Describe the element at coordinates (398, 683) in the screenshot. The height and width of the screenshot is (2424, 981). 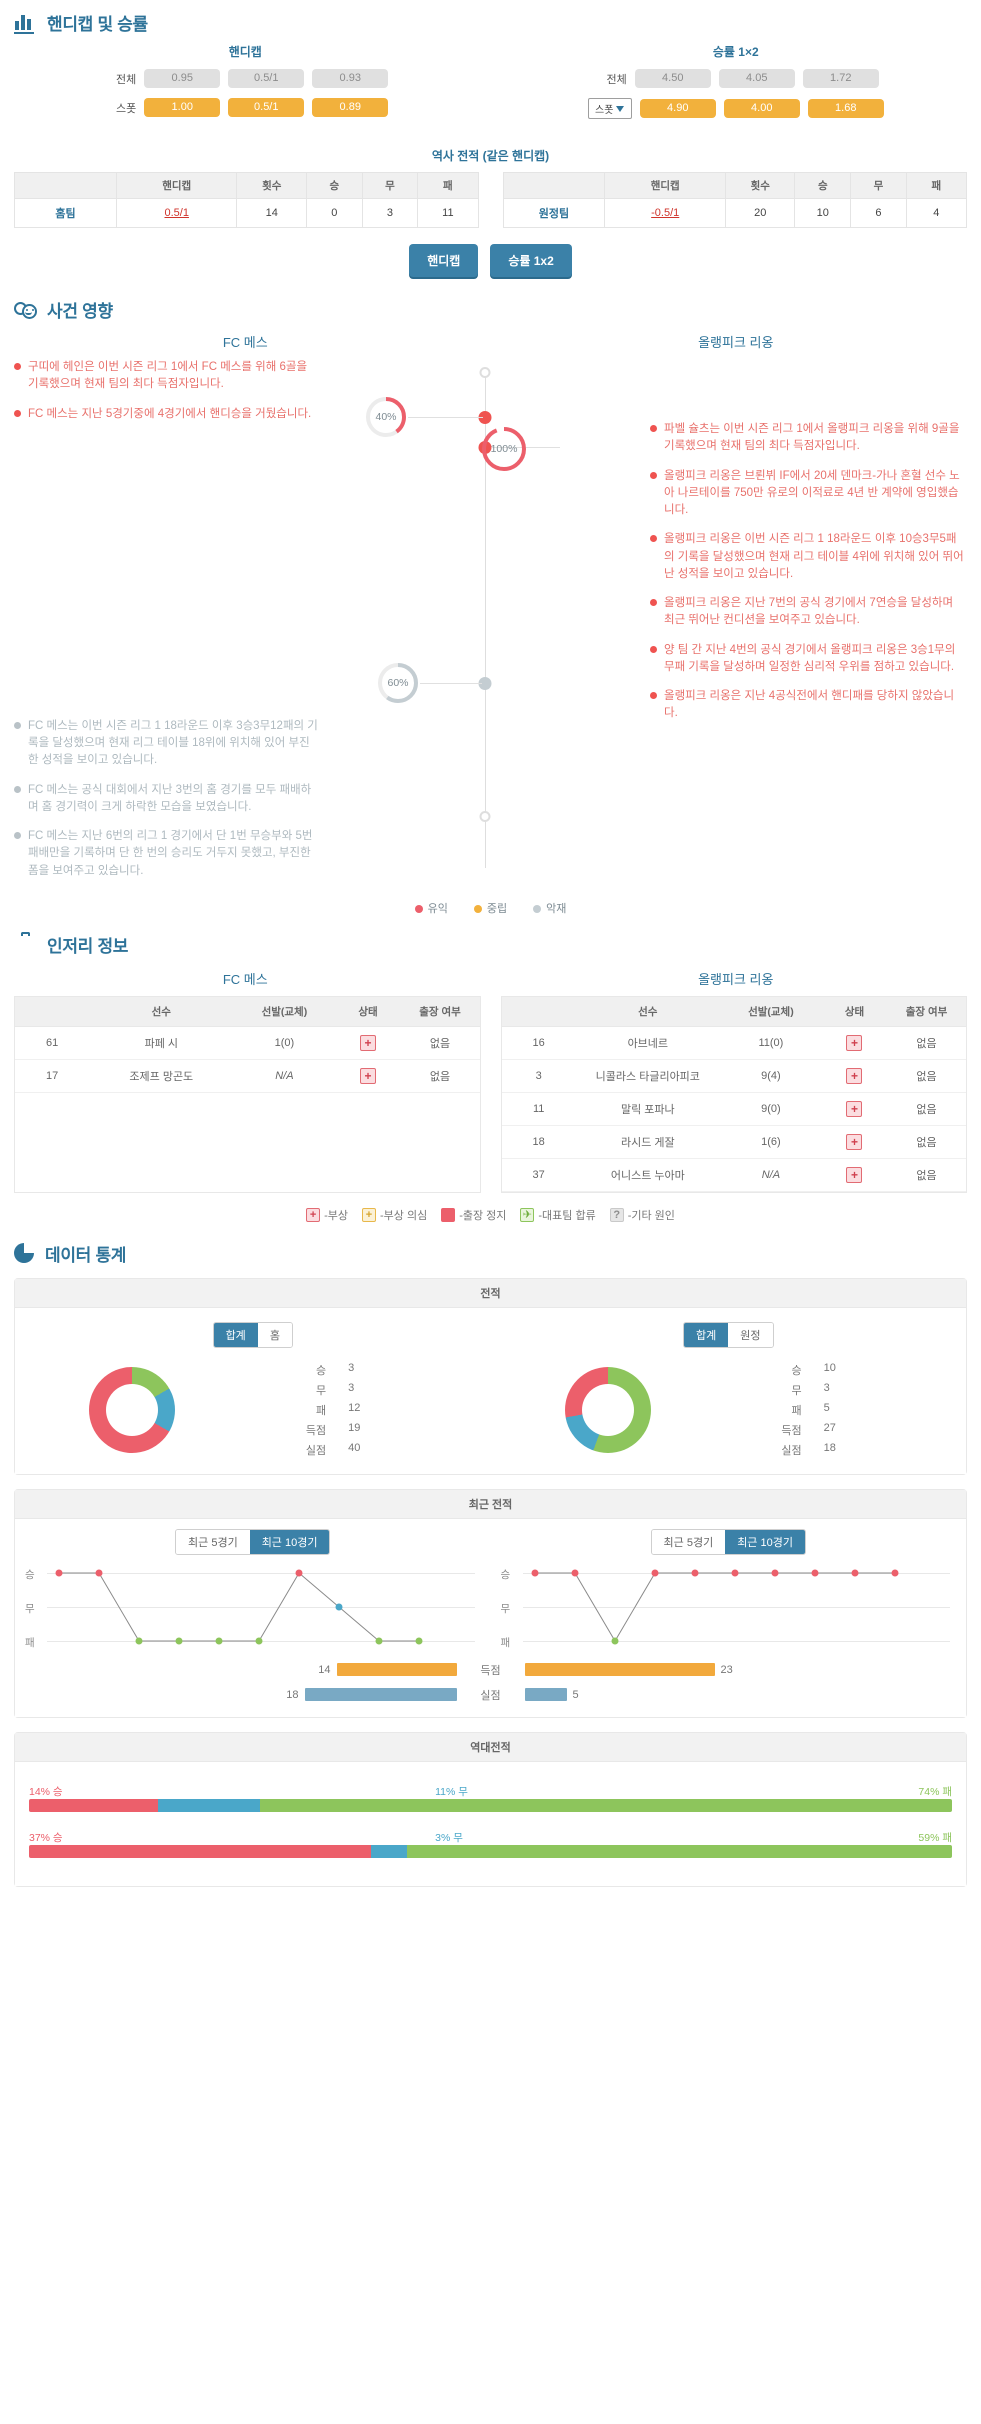
I see `home-bottom-influence-percent: 60%` at that location.